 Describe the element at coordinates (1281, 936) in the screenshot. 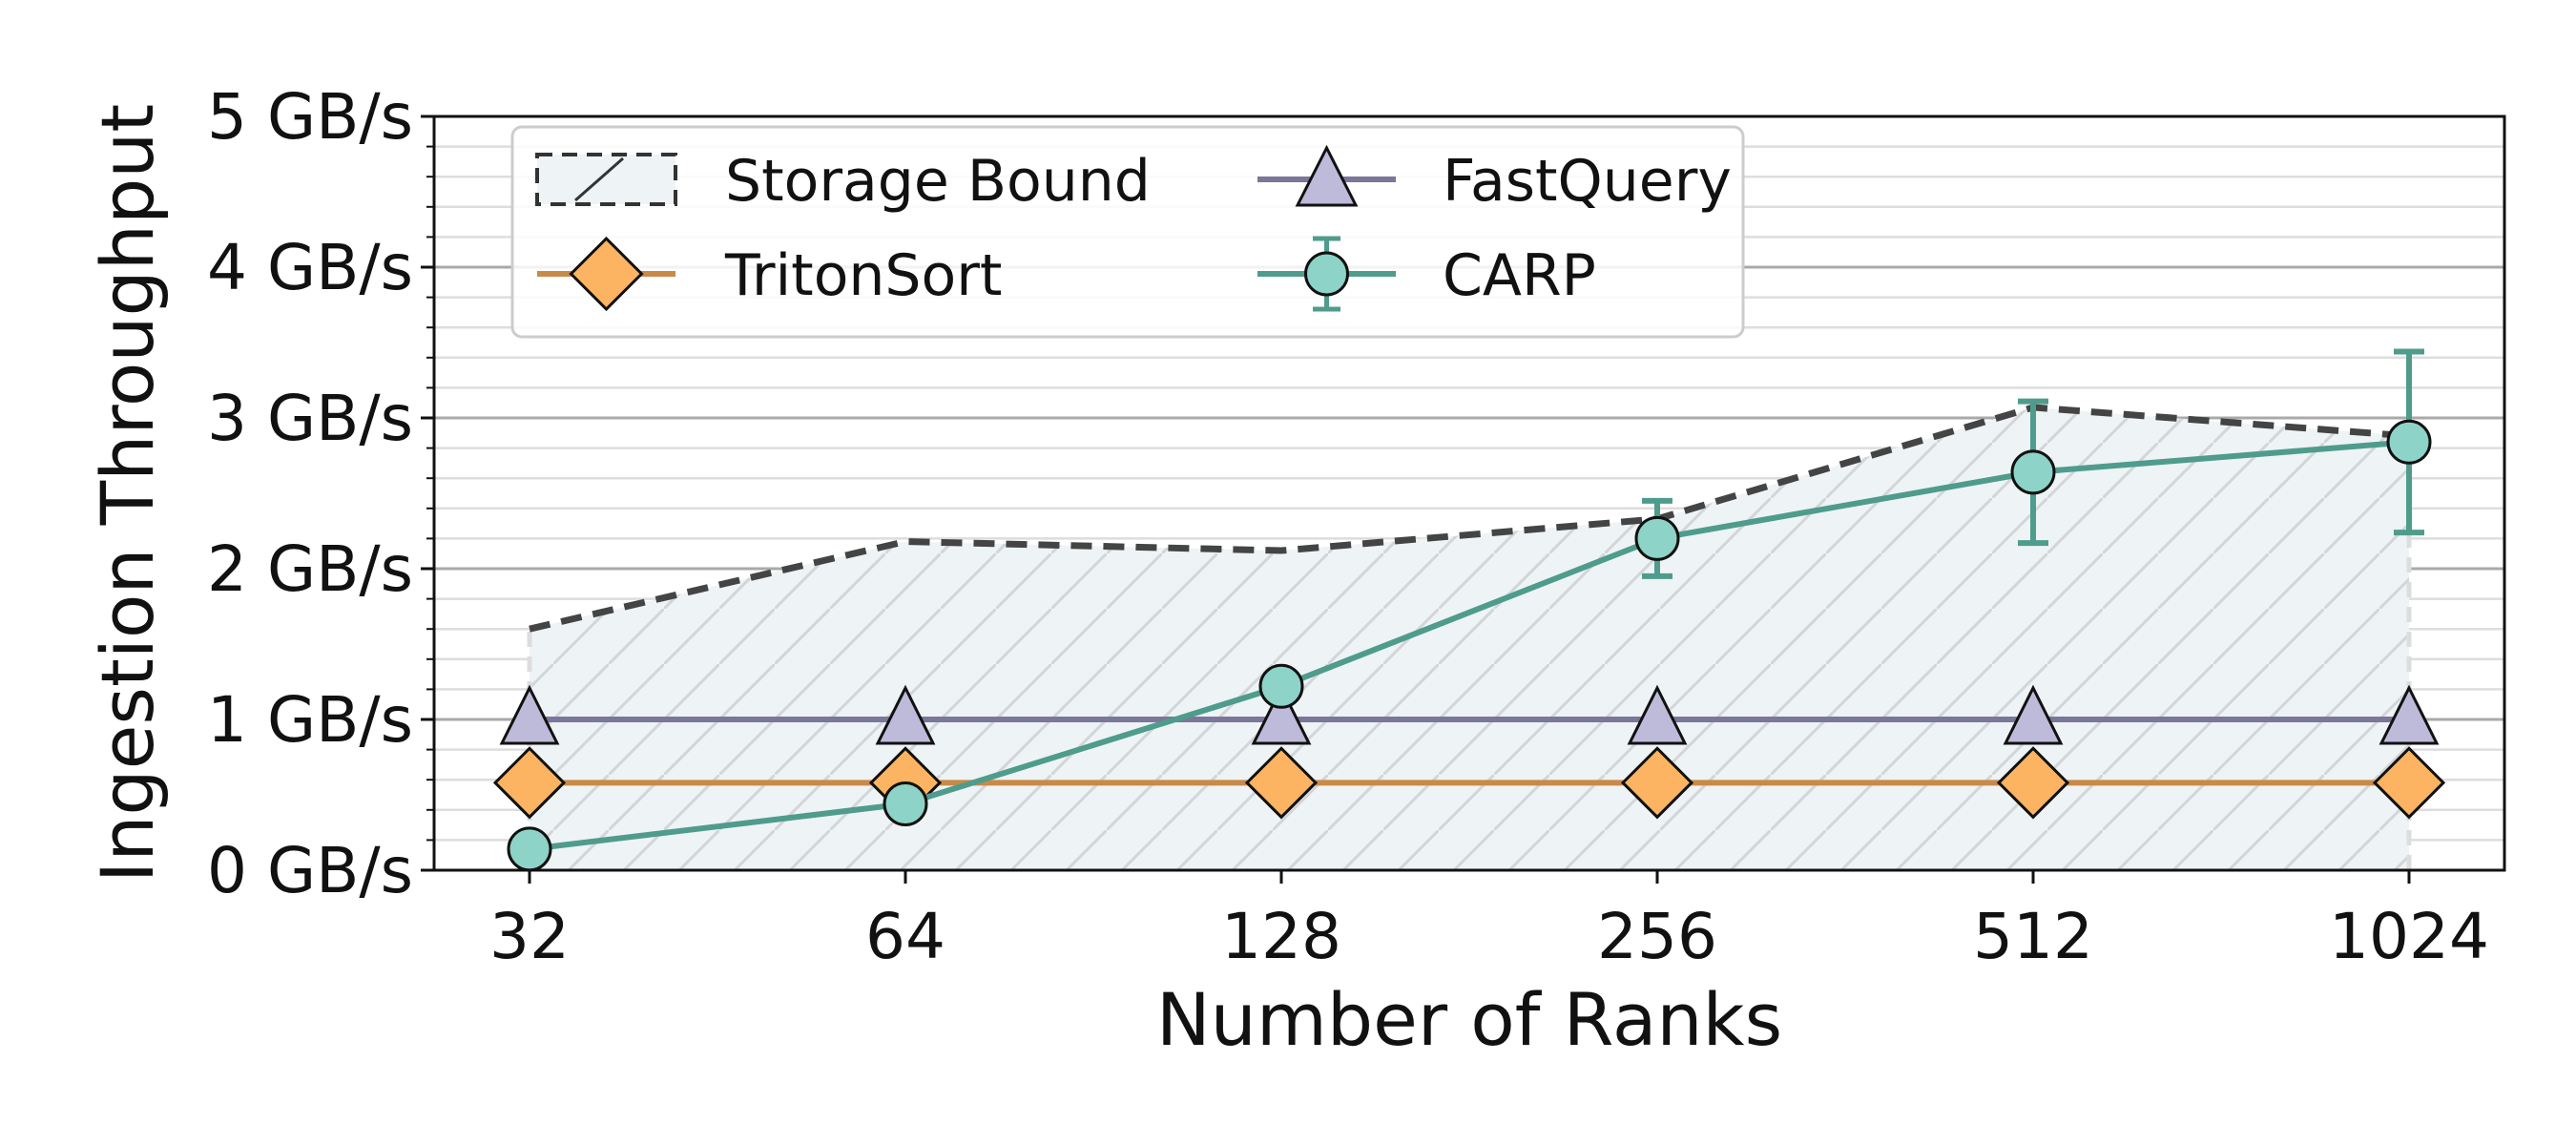

I see `x-tick-label: 128` at that location.